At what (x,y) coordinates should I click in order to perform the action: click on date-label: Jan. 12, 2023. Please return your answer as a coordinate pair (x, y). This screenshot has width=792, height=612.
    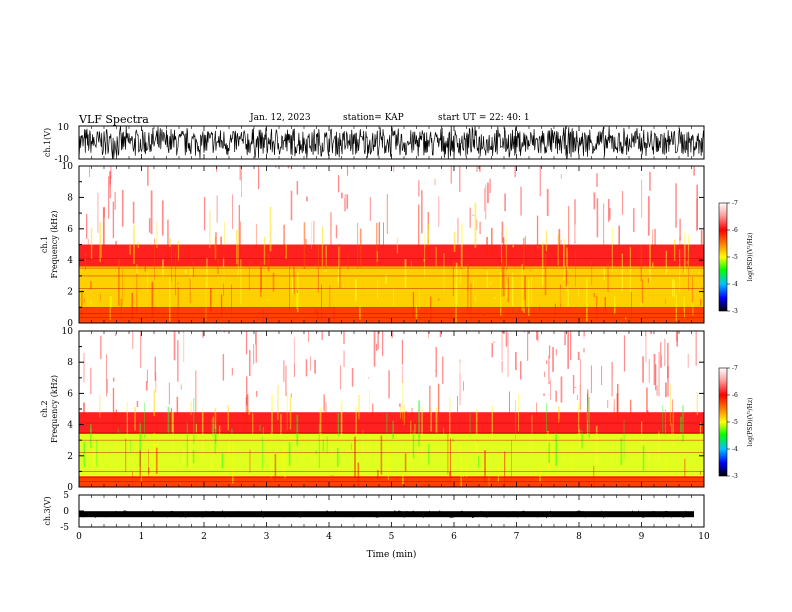
    Looking at the image, I should click on (280, 118).